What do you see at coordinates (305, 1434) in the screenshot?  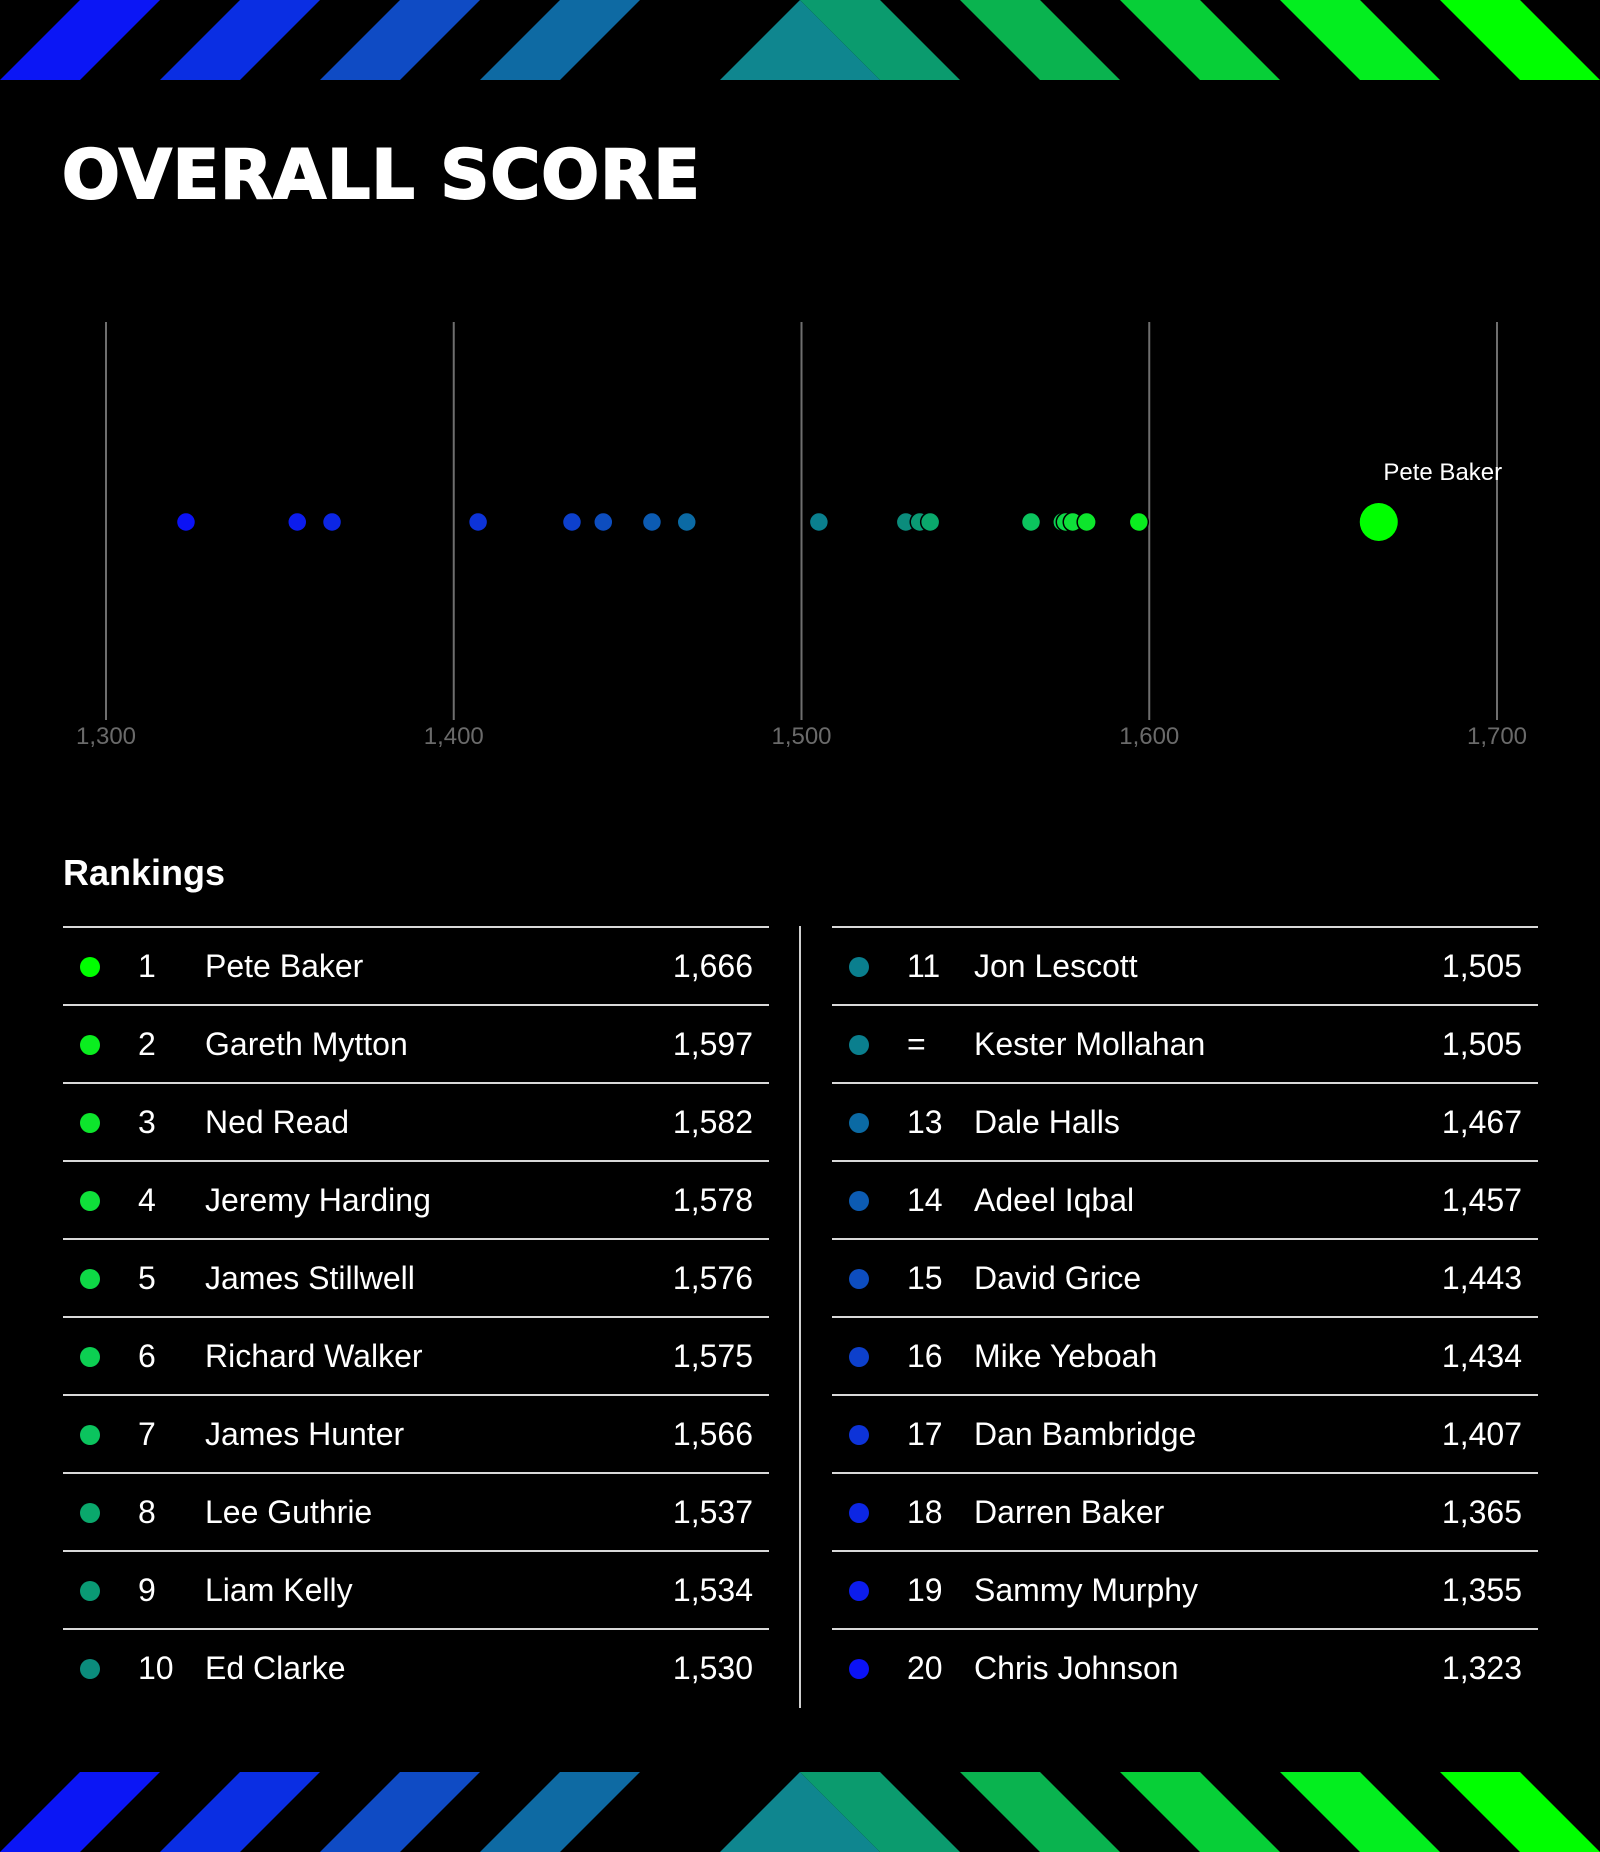 I see `player-name: James Hunter` at bounding box center [305, 1434].